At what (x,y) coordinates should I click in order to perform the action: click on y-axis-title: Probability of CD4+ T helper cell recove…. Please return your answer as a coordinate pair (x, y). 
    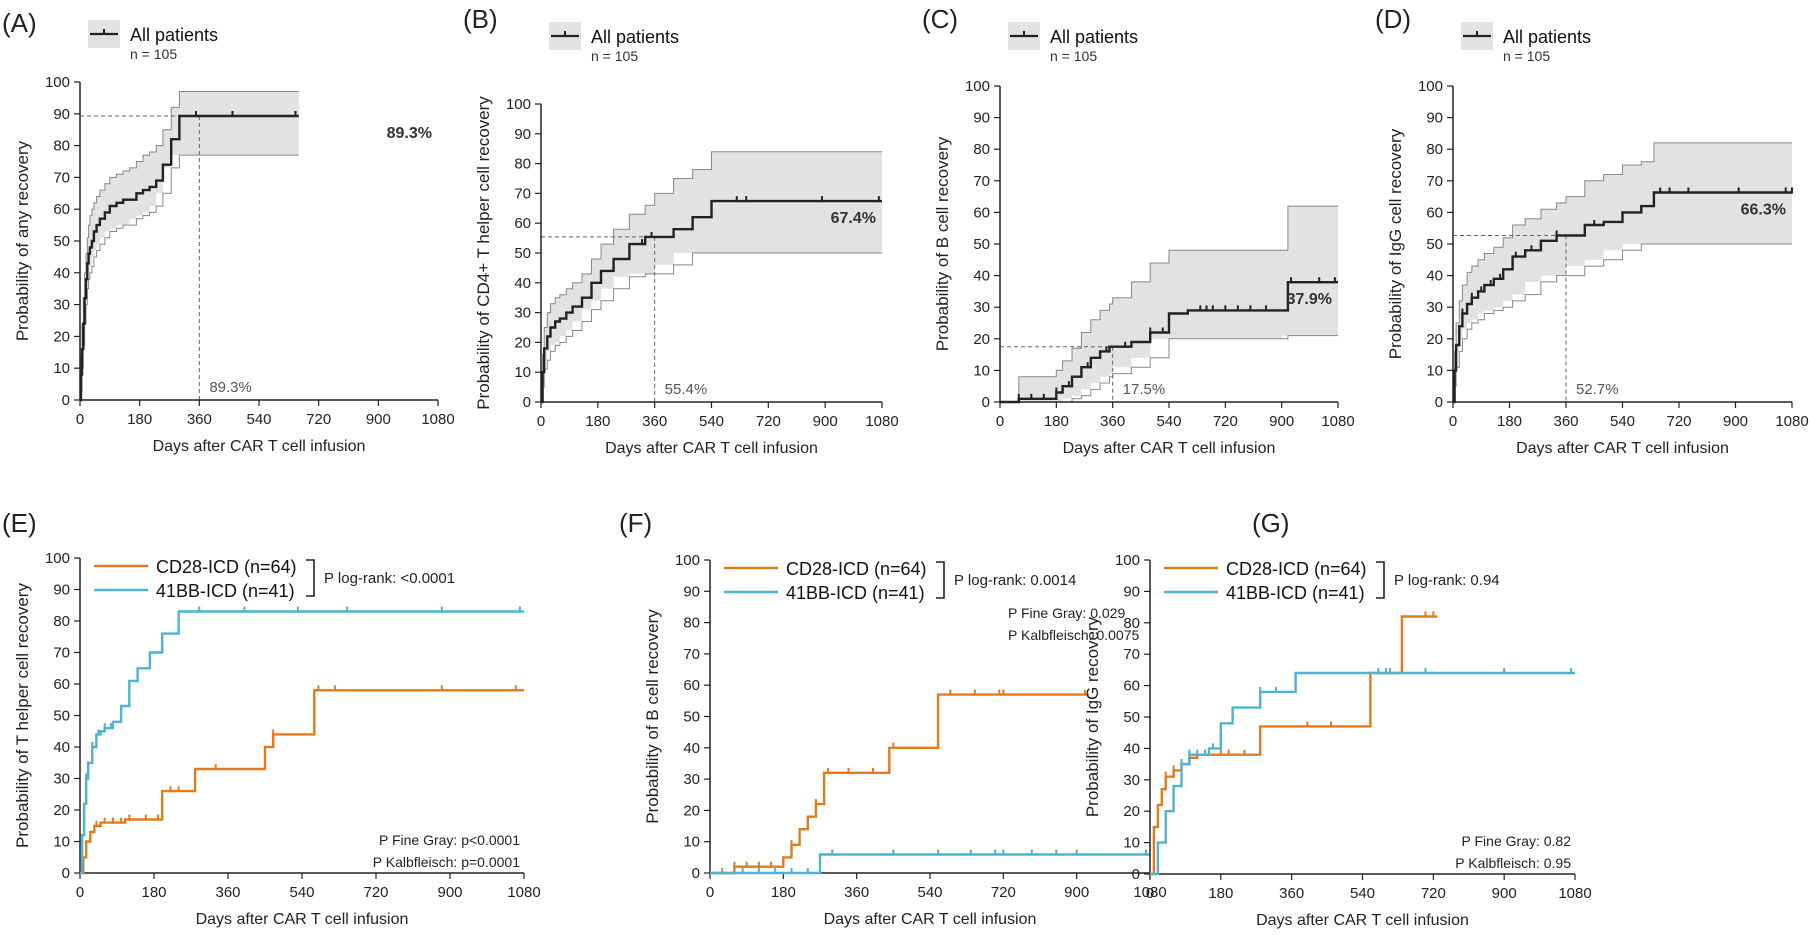
    Looking at the image, I should click on (483, 253).